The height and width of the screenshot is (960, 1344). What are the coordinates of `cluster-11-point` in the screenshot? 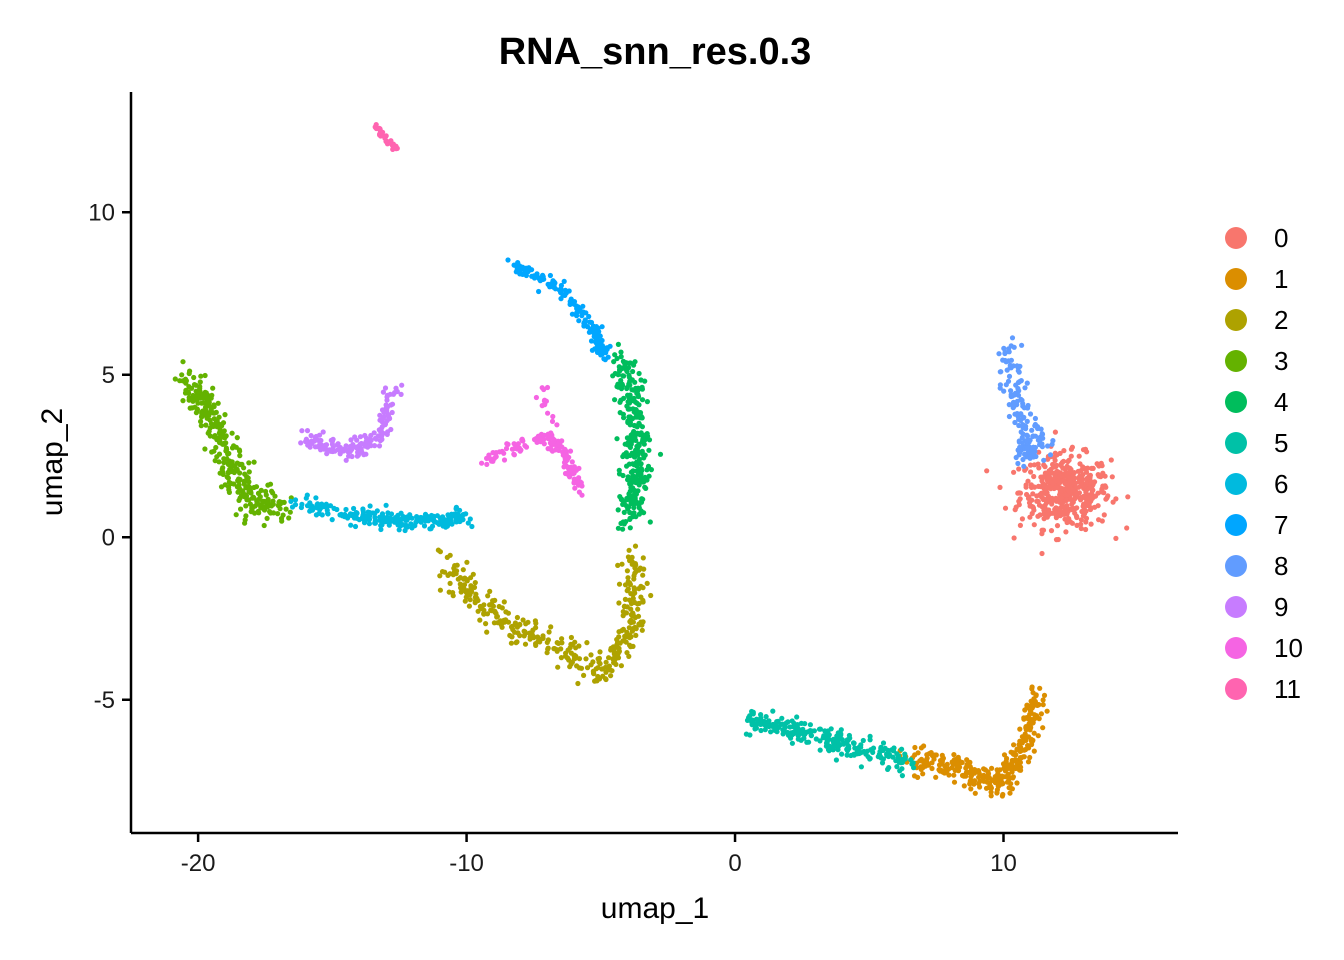 It's located at (392, 144).